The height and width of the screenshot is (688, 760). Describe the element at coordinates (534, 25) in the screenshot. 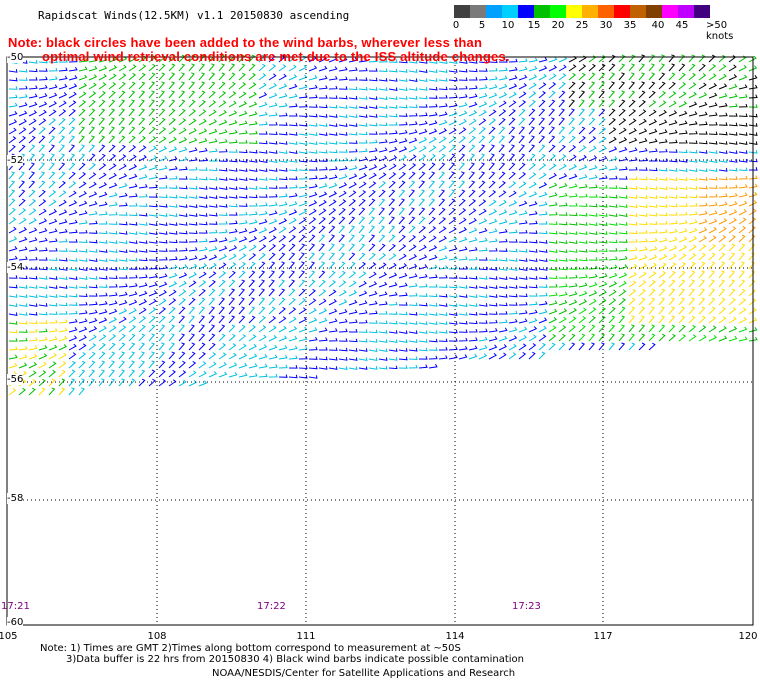

I see `legend-label: 15` at that location.